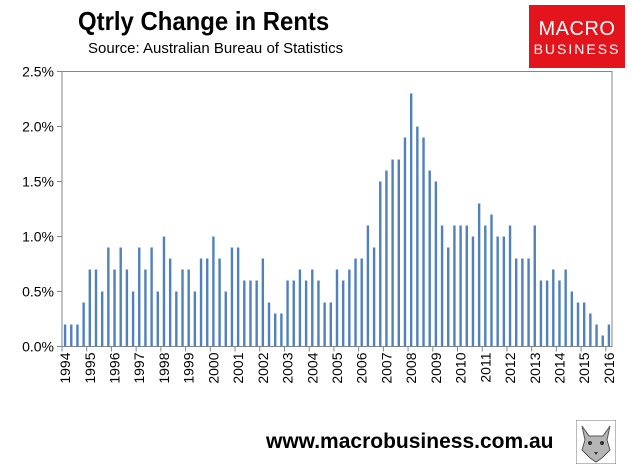  I want to click on x-tick-label: 2006, so click(362, 367).